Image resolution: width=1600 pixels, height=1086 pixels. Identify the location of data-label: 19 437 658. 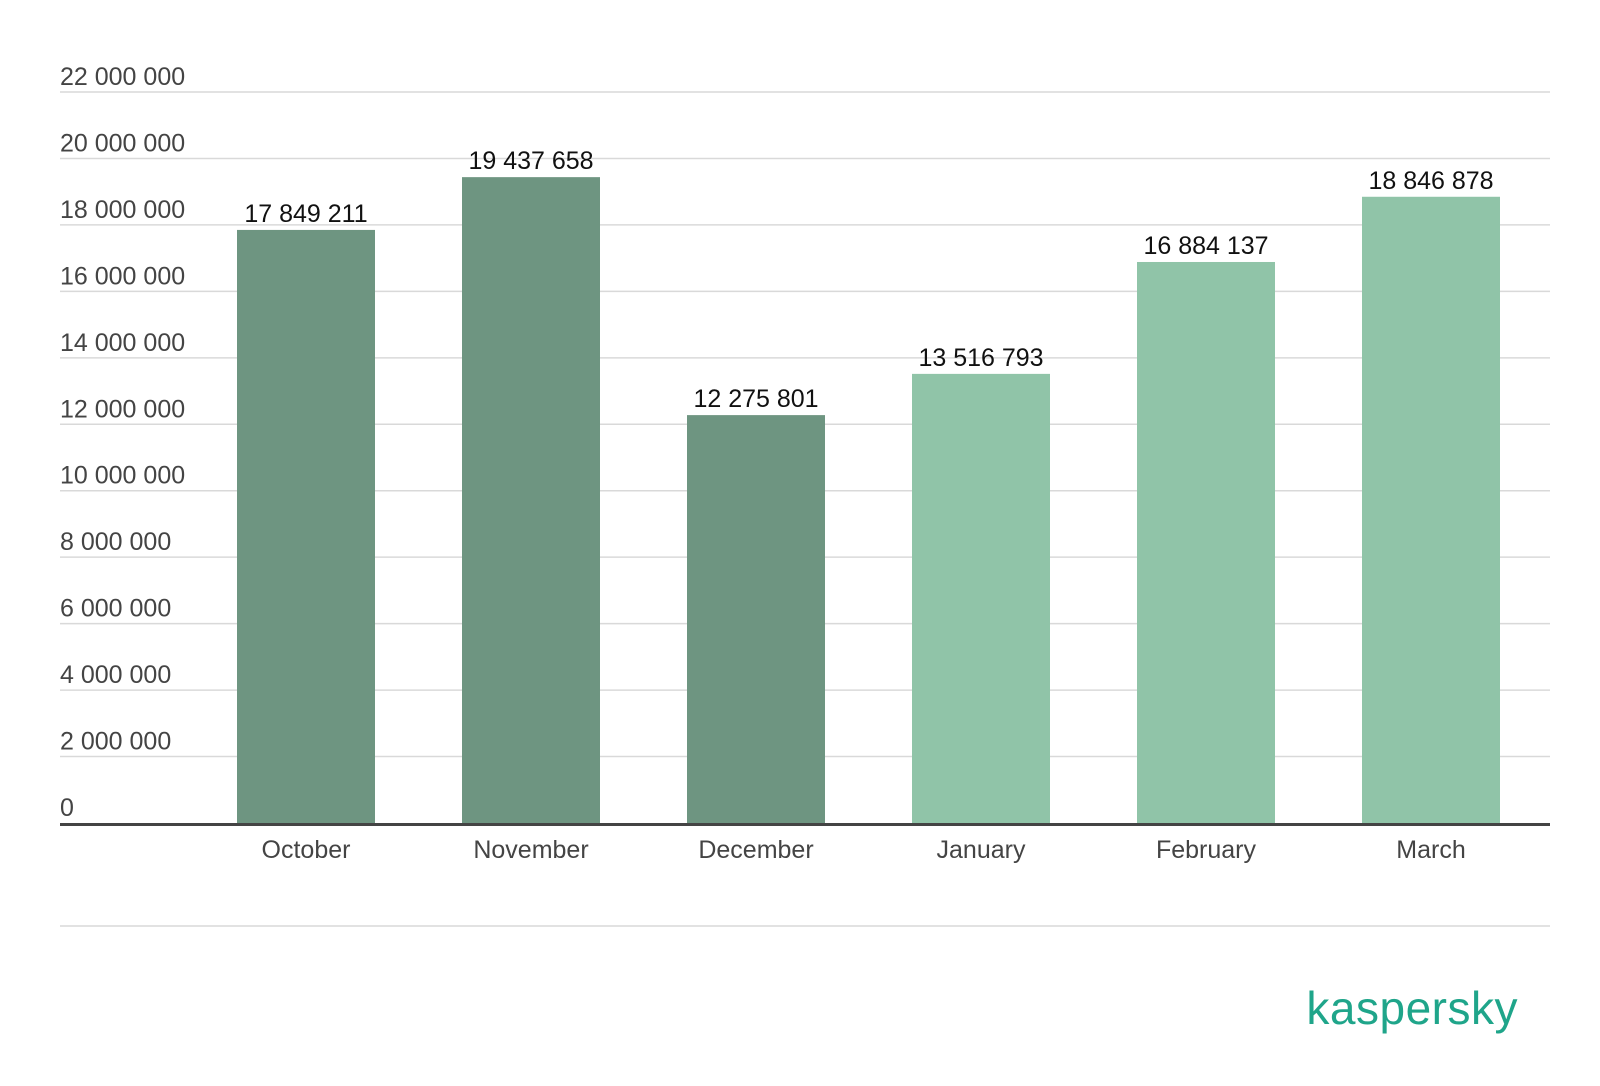
(530, 161).